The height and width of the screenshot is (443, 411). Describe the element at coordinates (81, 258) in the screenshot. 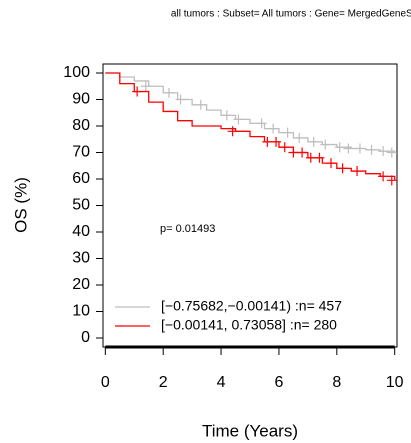

I see `y-tick-label: 30` at that location.